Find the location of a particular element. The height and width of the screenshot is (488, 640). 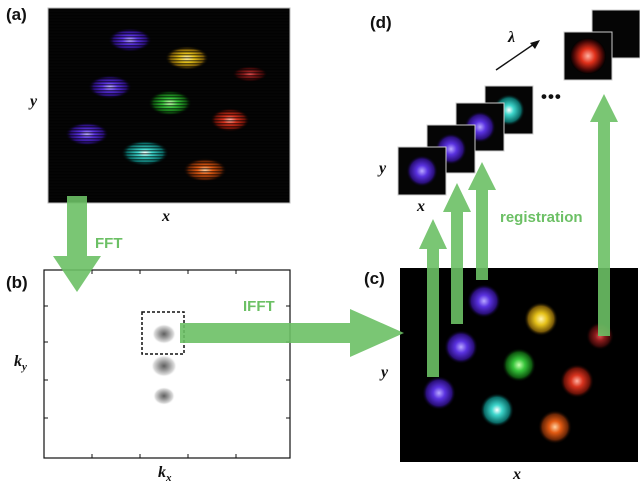

wavelength-symbol: λ is located at coordinates (512, 37).